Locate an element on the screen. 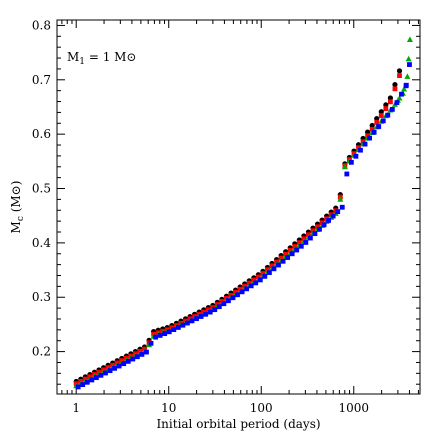  y-tick-label: 0.8 is located at coordinates (41, 25).